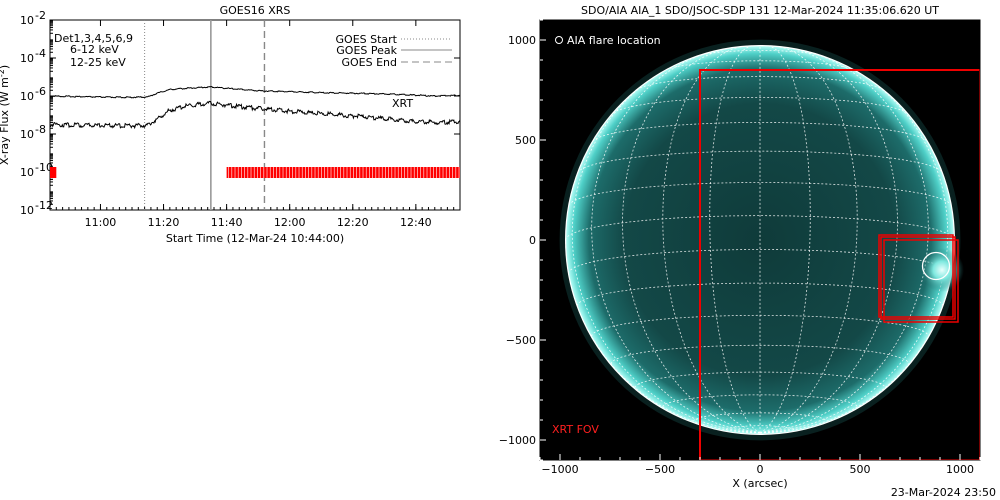 The width and height of the screenshot is (1000, 500). I want to click on footer-timestamp: 23-Mar-2024 23:50, so click(943, 492).